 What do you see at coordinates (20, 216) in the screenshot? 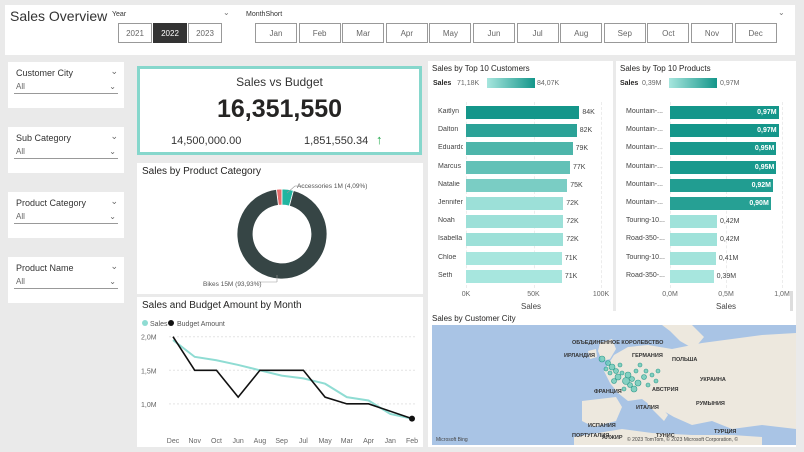
I see `product-category-value: All` at bounding box center [20, 216].